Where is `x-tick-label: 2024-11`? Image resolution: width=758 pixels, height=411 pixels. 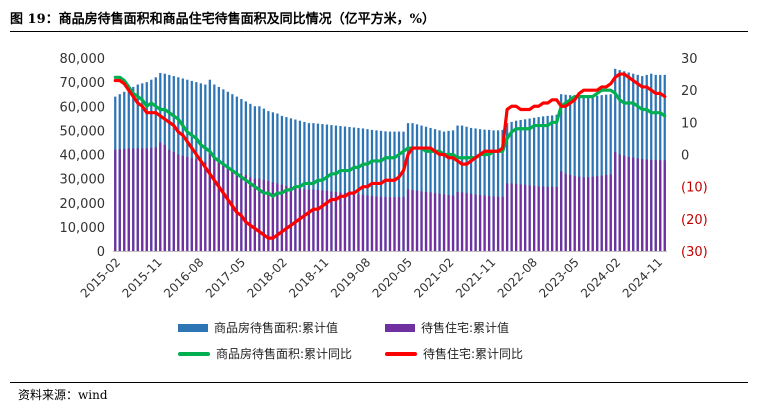 x-tick-label: 2024-11 is located at coordinates (642, 277).